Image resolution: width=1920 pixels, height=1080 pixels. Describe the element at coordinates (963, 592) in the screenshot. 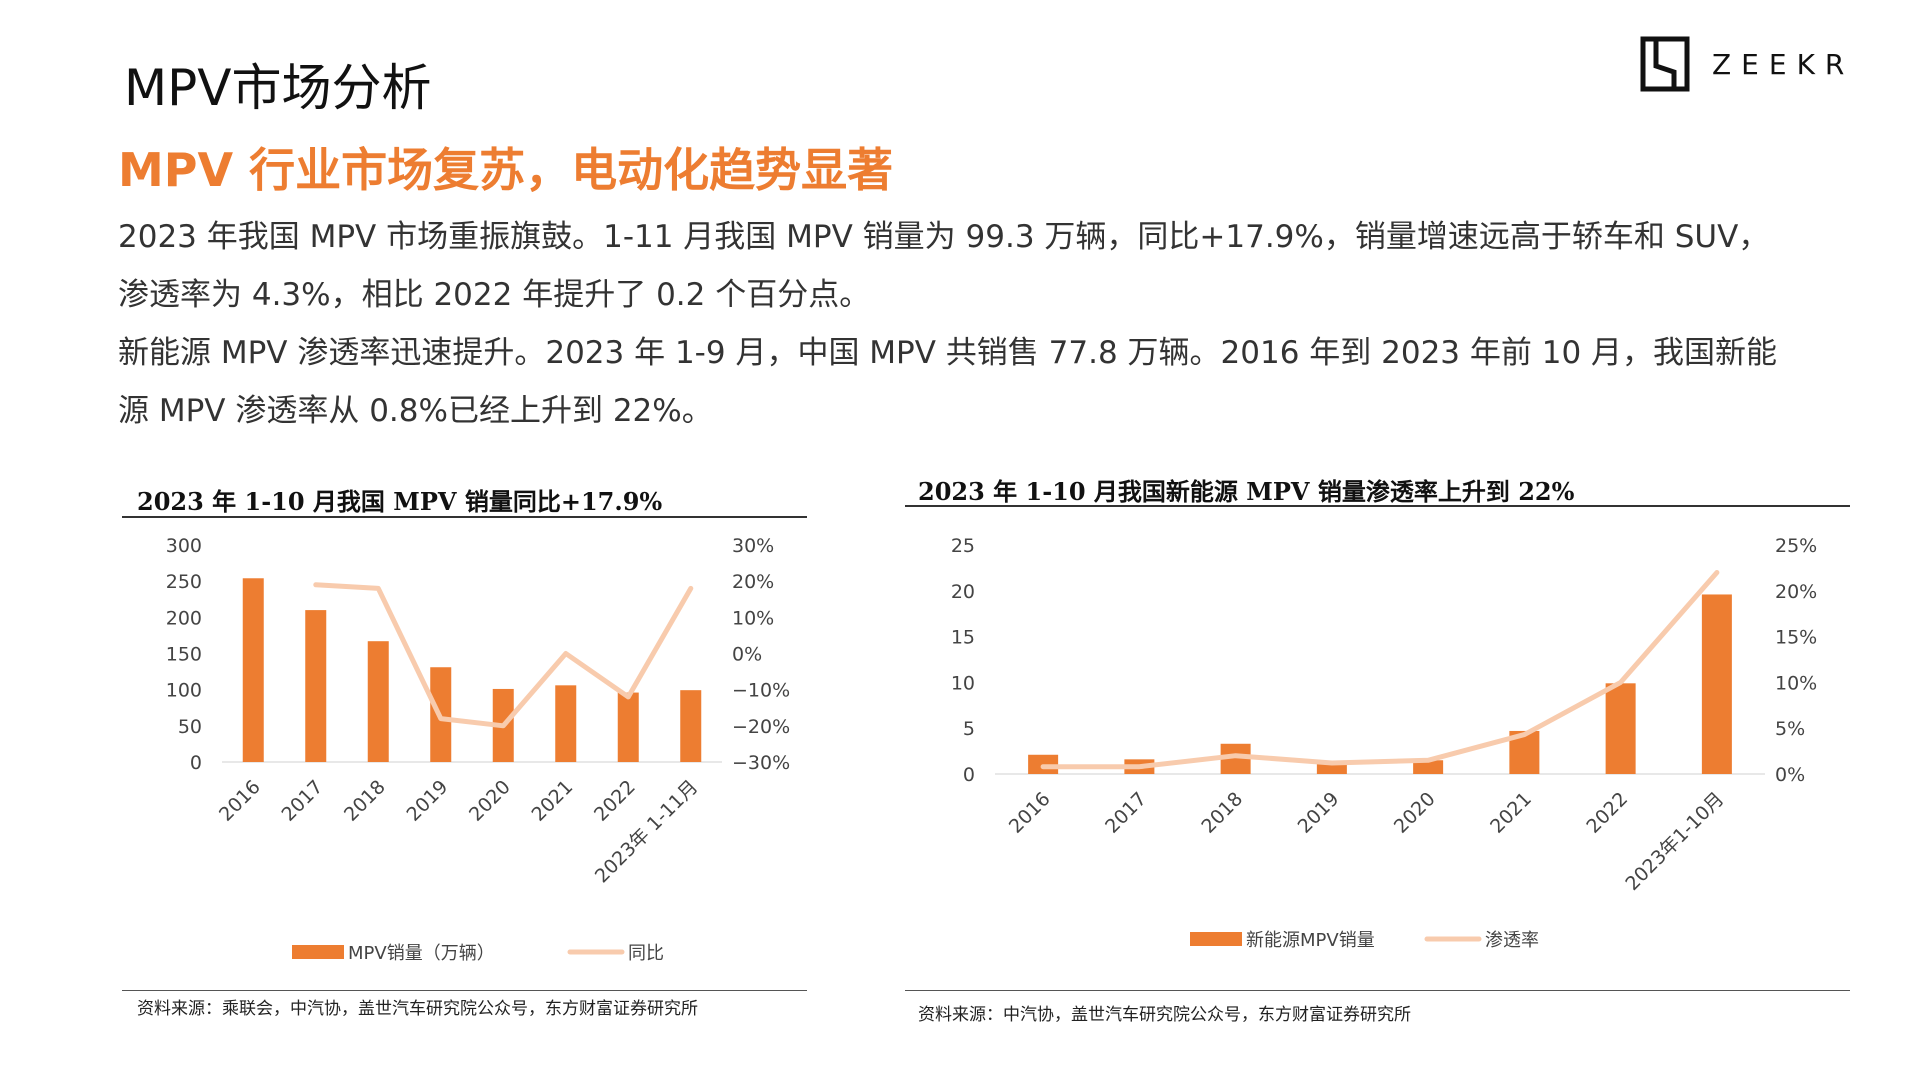

I see `y-left-tick-label: 20` at that location.